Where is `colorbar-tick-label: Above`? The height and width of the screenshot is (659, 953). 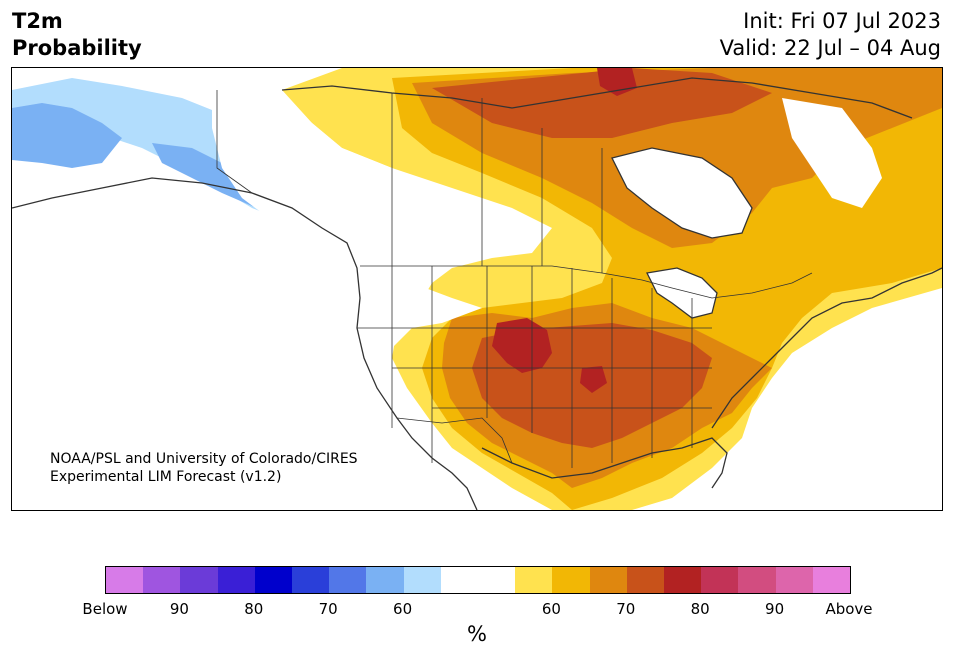 colorbar-tick-label: Above is located at coordinates (849, 609).